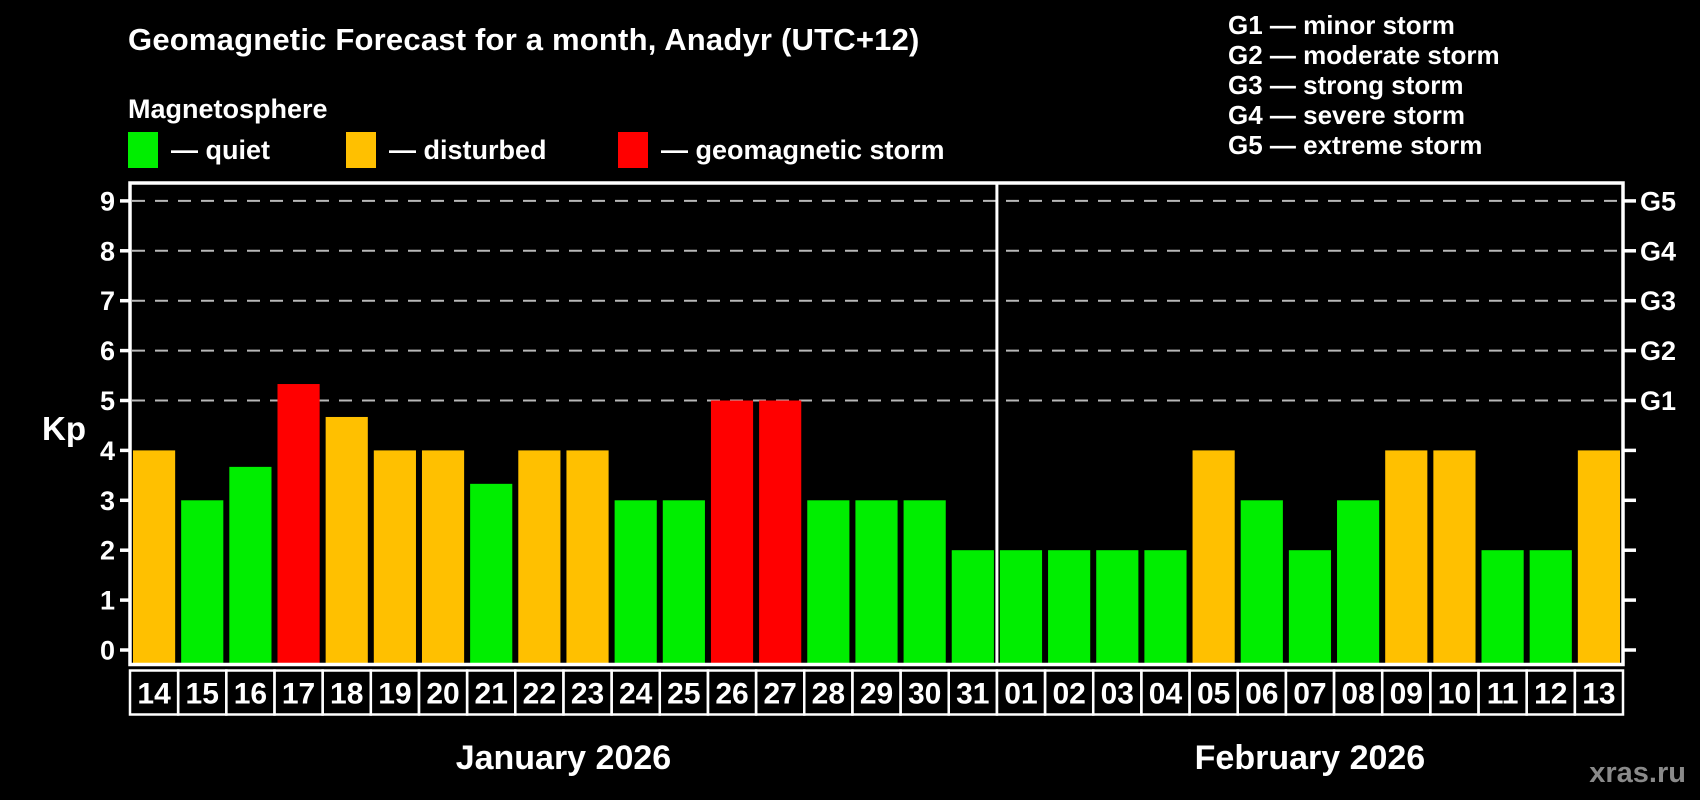 The image size is (1700, 800). Describe the element at coordinates (876, 694) in the screenshot. I see `day-label: 29` at that location.